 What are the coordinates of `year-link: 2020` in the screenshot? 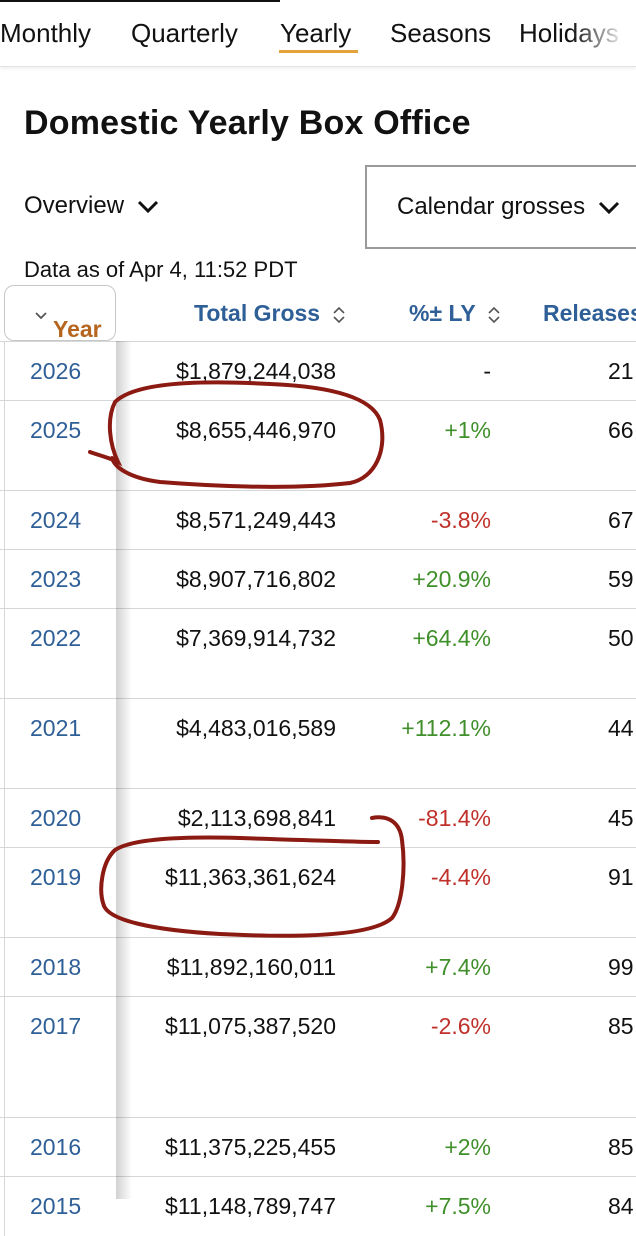 It's located at (56, 818).